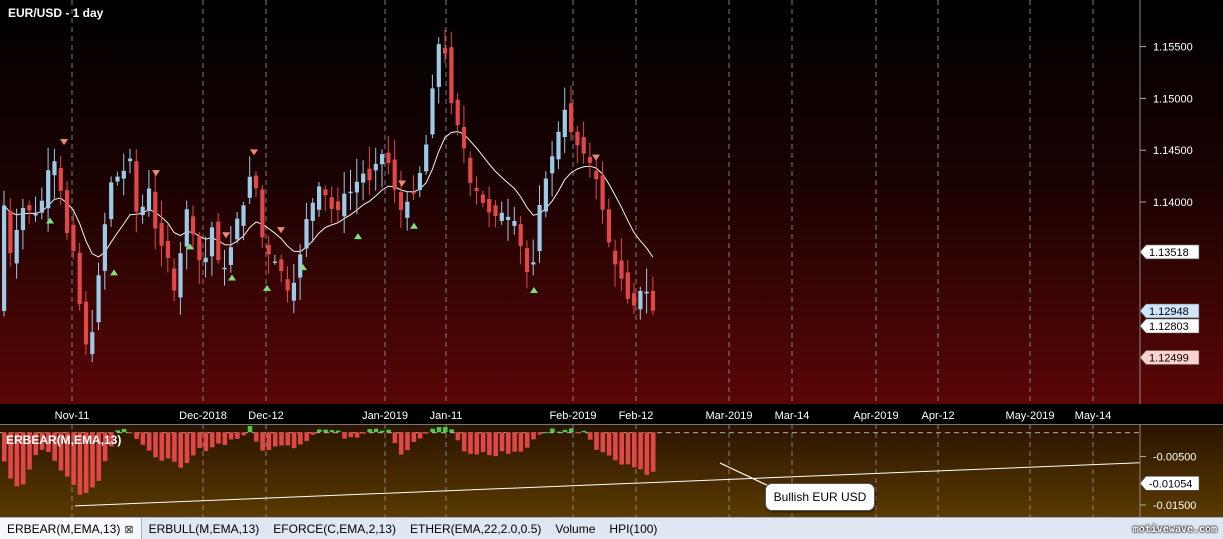 Image resolution: width=1223 pixels, height=539 pixels. What do you see at coordinates (475, 529) in the screenshot?
I see `tab-ether: ETHER(EMA,22,2.0,0.5)` at bounding box center [475, 529].